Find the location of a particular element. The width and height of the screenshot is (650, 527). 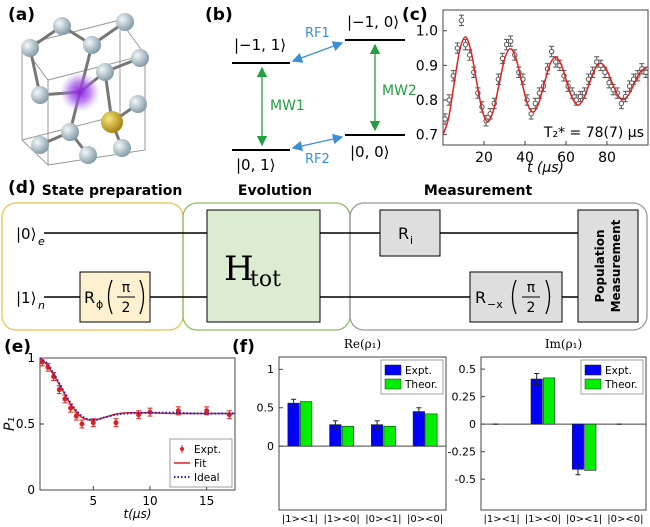

stage-label: Measurement is located at coordinates (478, 191).